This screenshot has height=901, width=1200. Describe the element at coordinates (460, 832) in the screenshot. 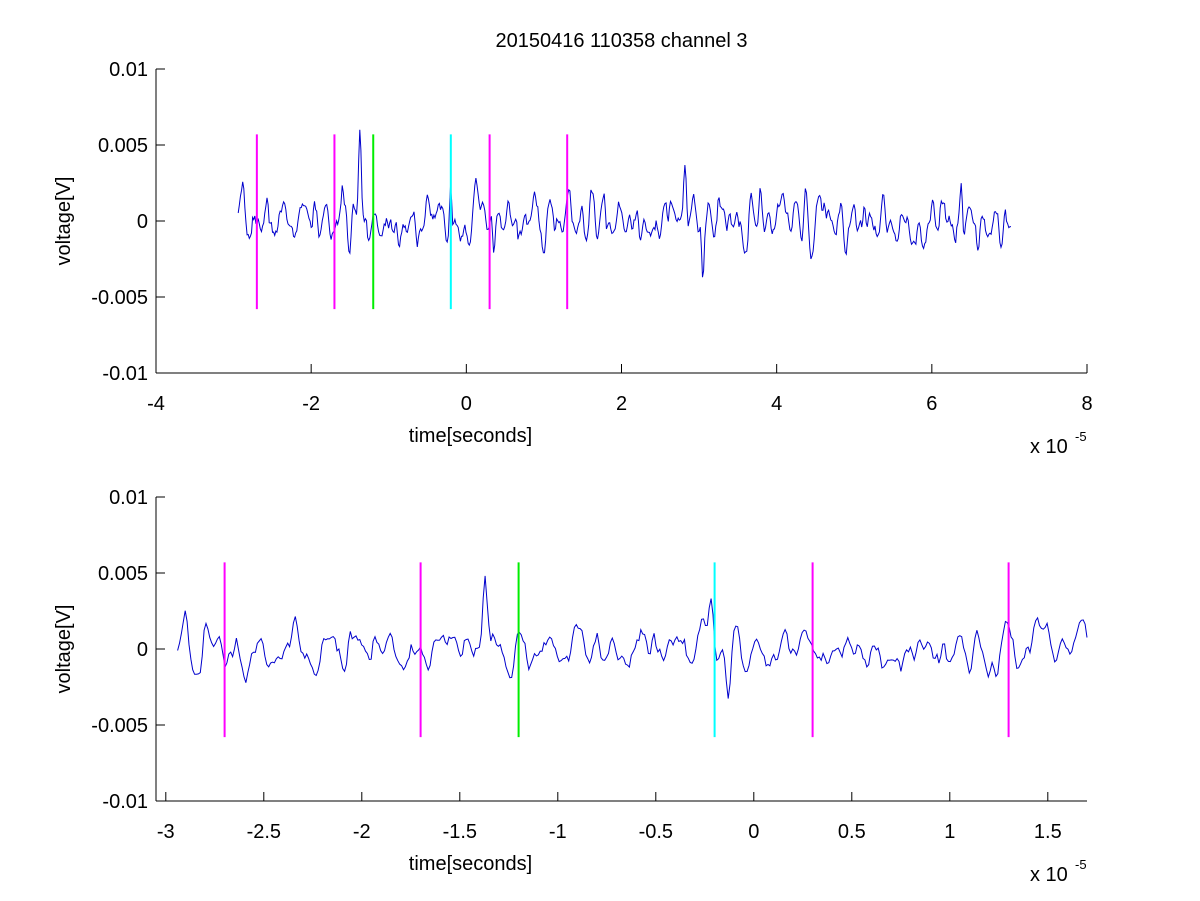

I see `x-tick-label: -1.5` at that location.